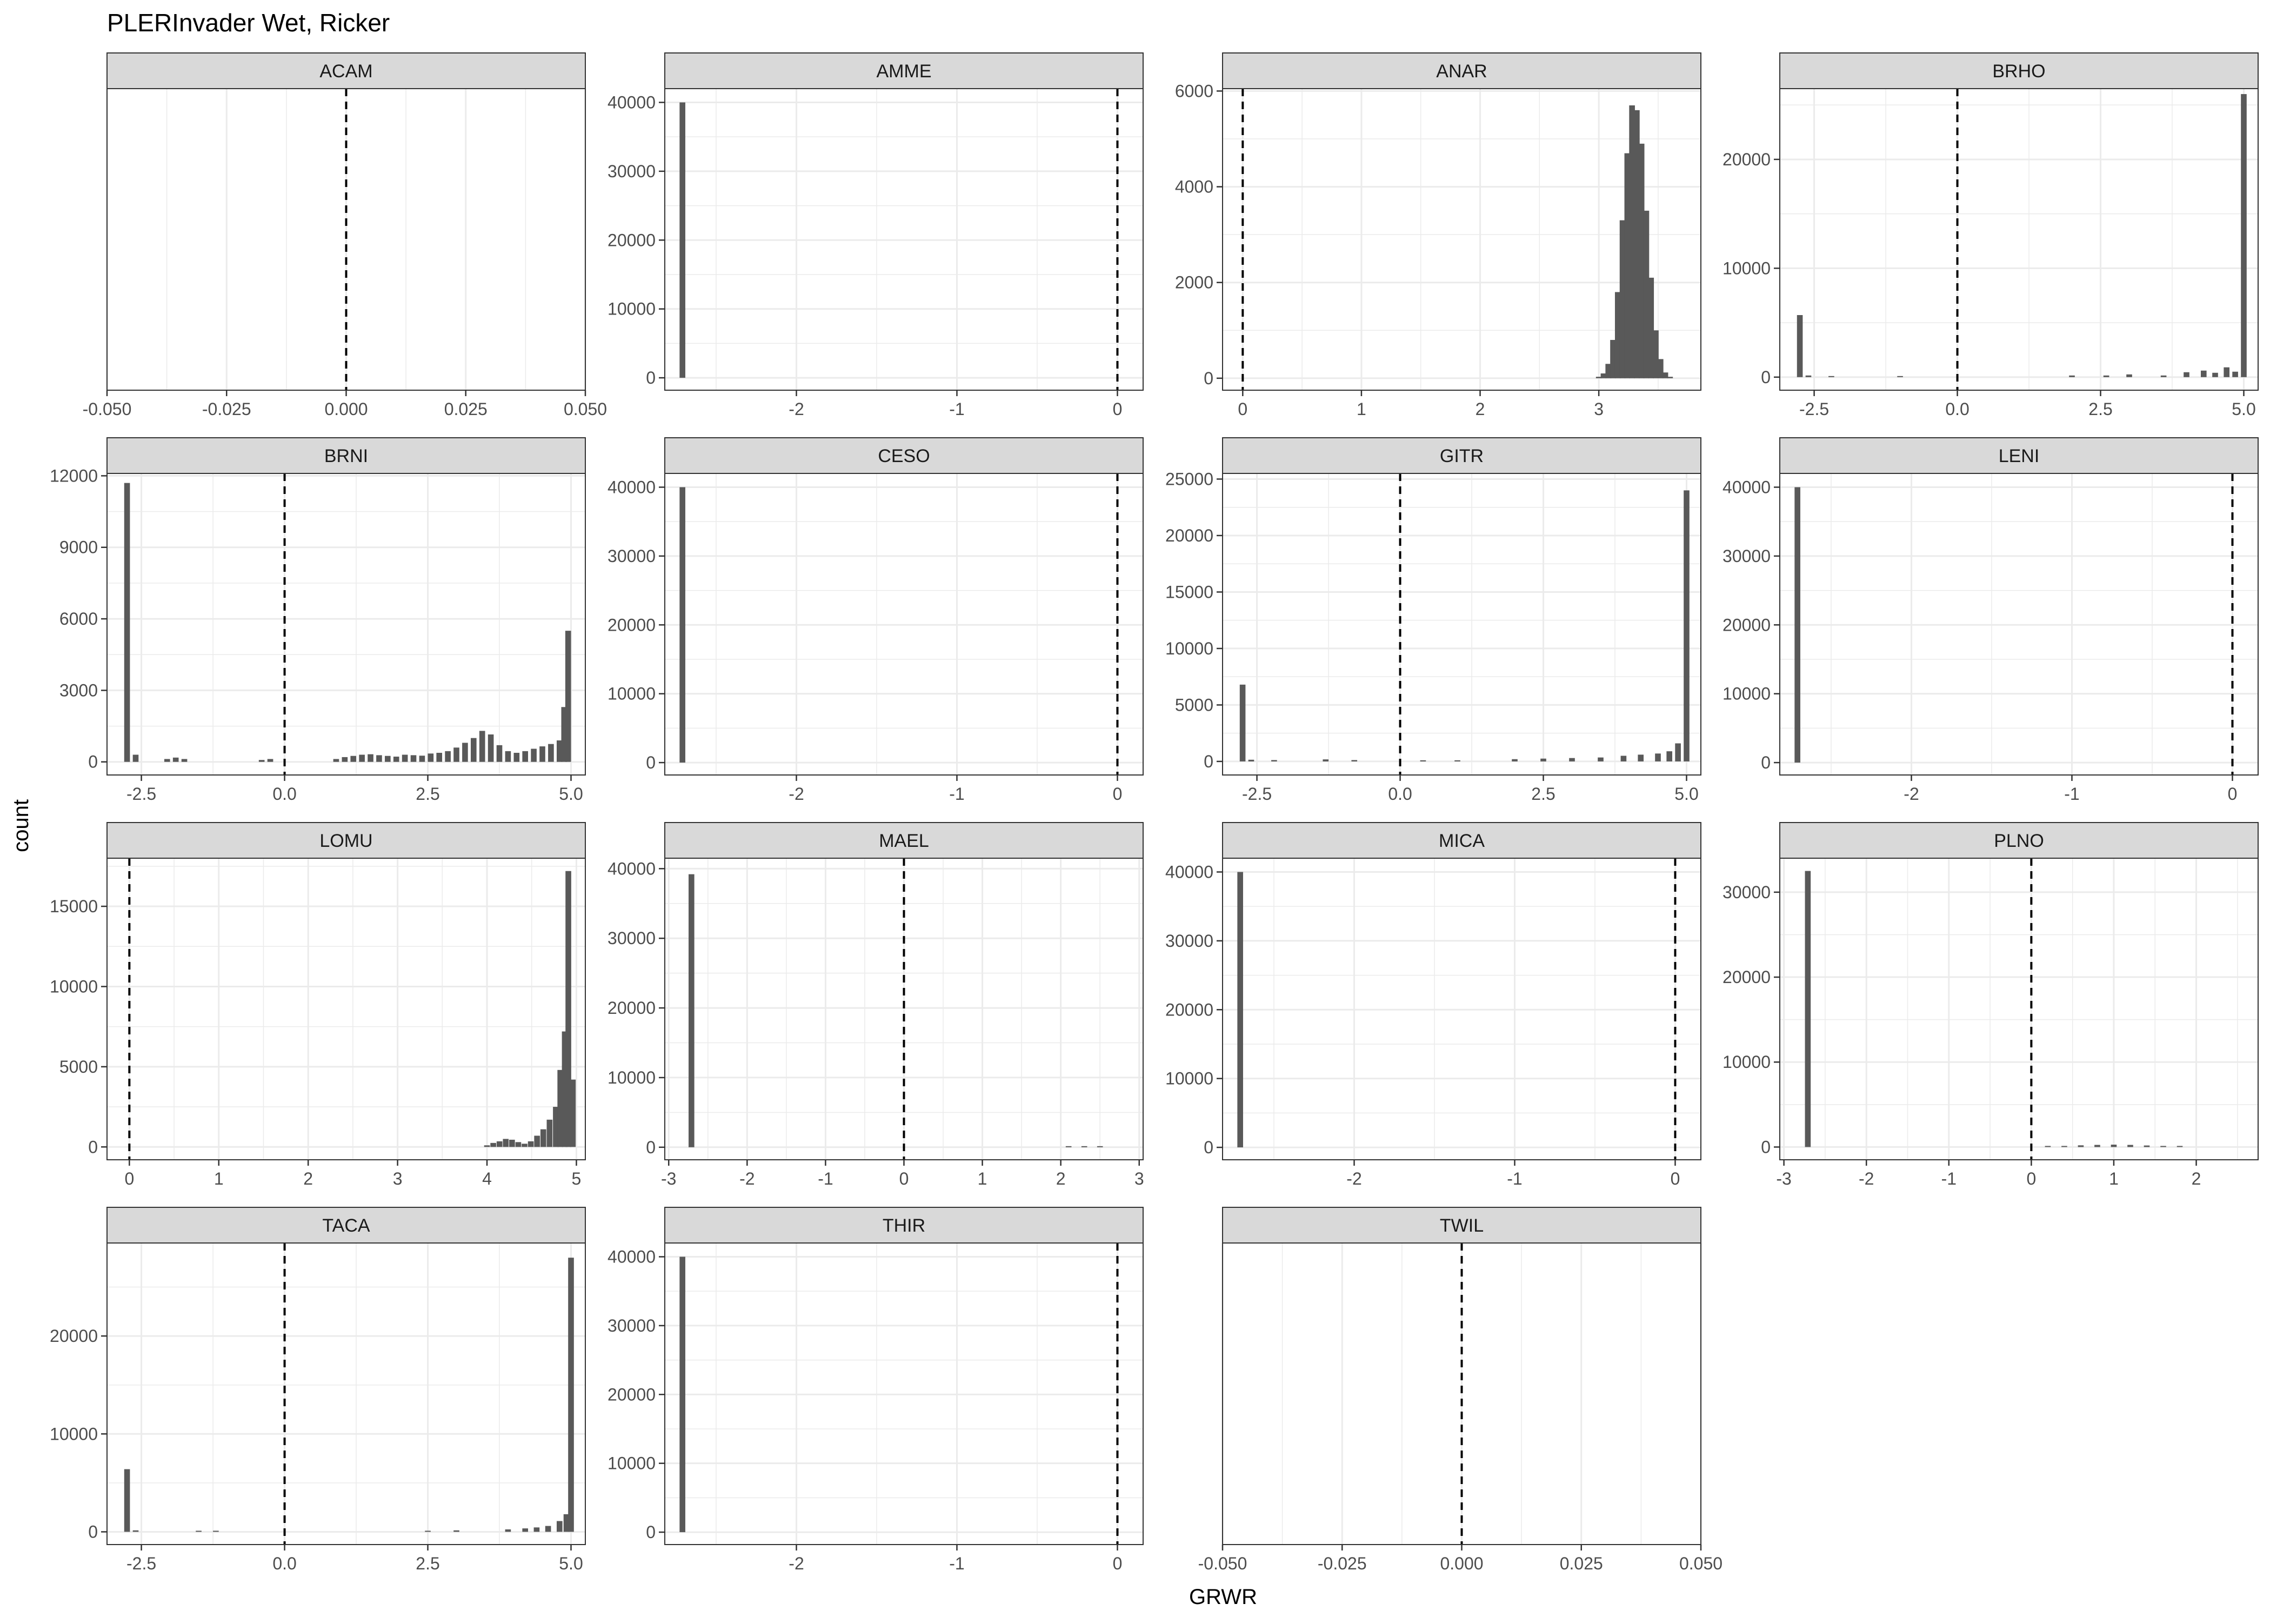 The height and width of the screenshot is (1624, 2270). What do you see at coordinates (226, 409) in the screenshot?
I see `x-tick-label: -0.025` at bounding box center [226, 409].